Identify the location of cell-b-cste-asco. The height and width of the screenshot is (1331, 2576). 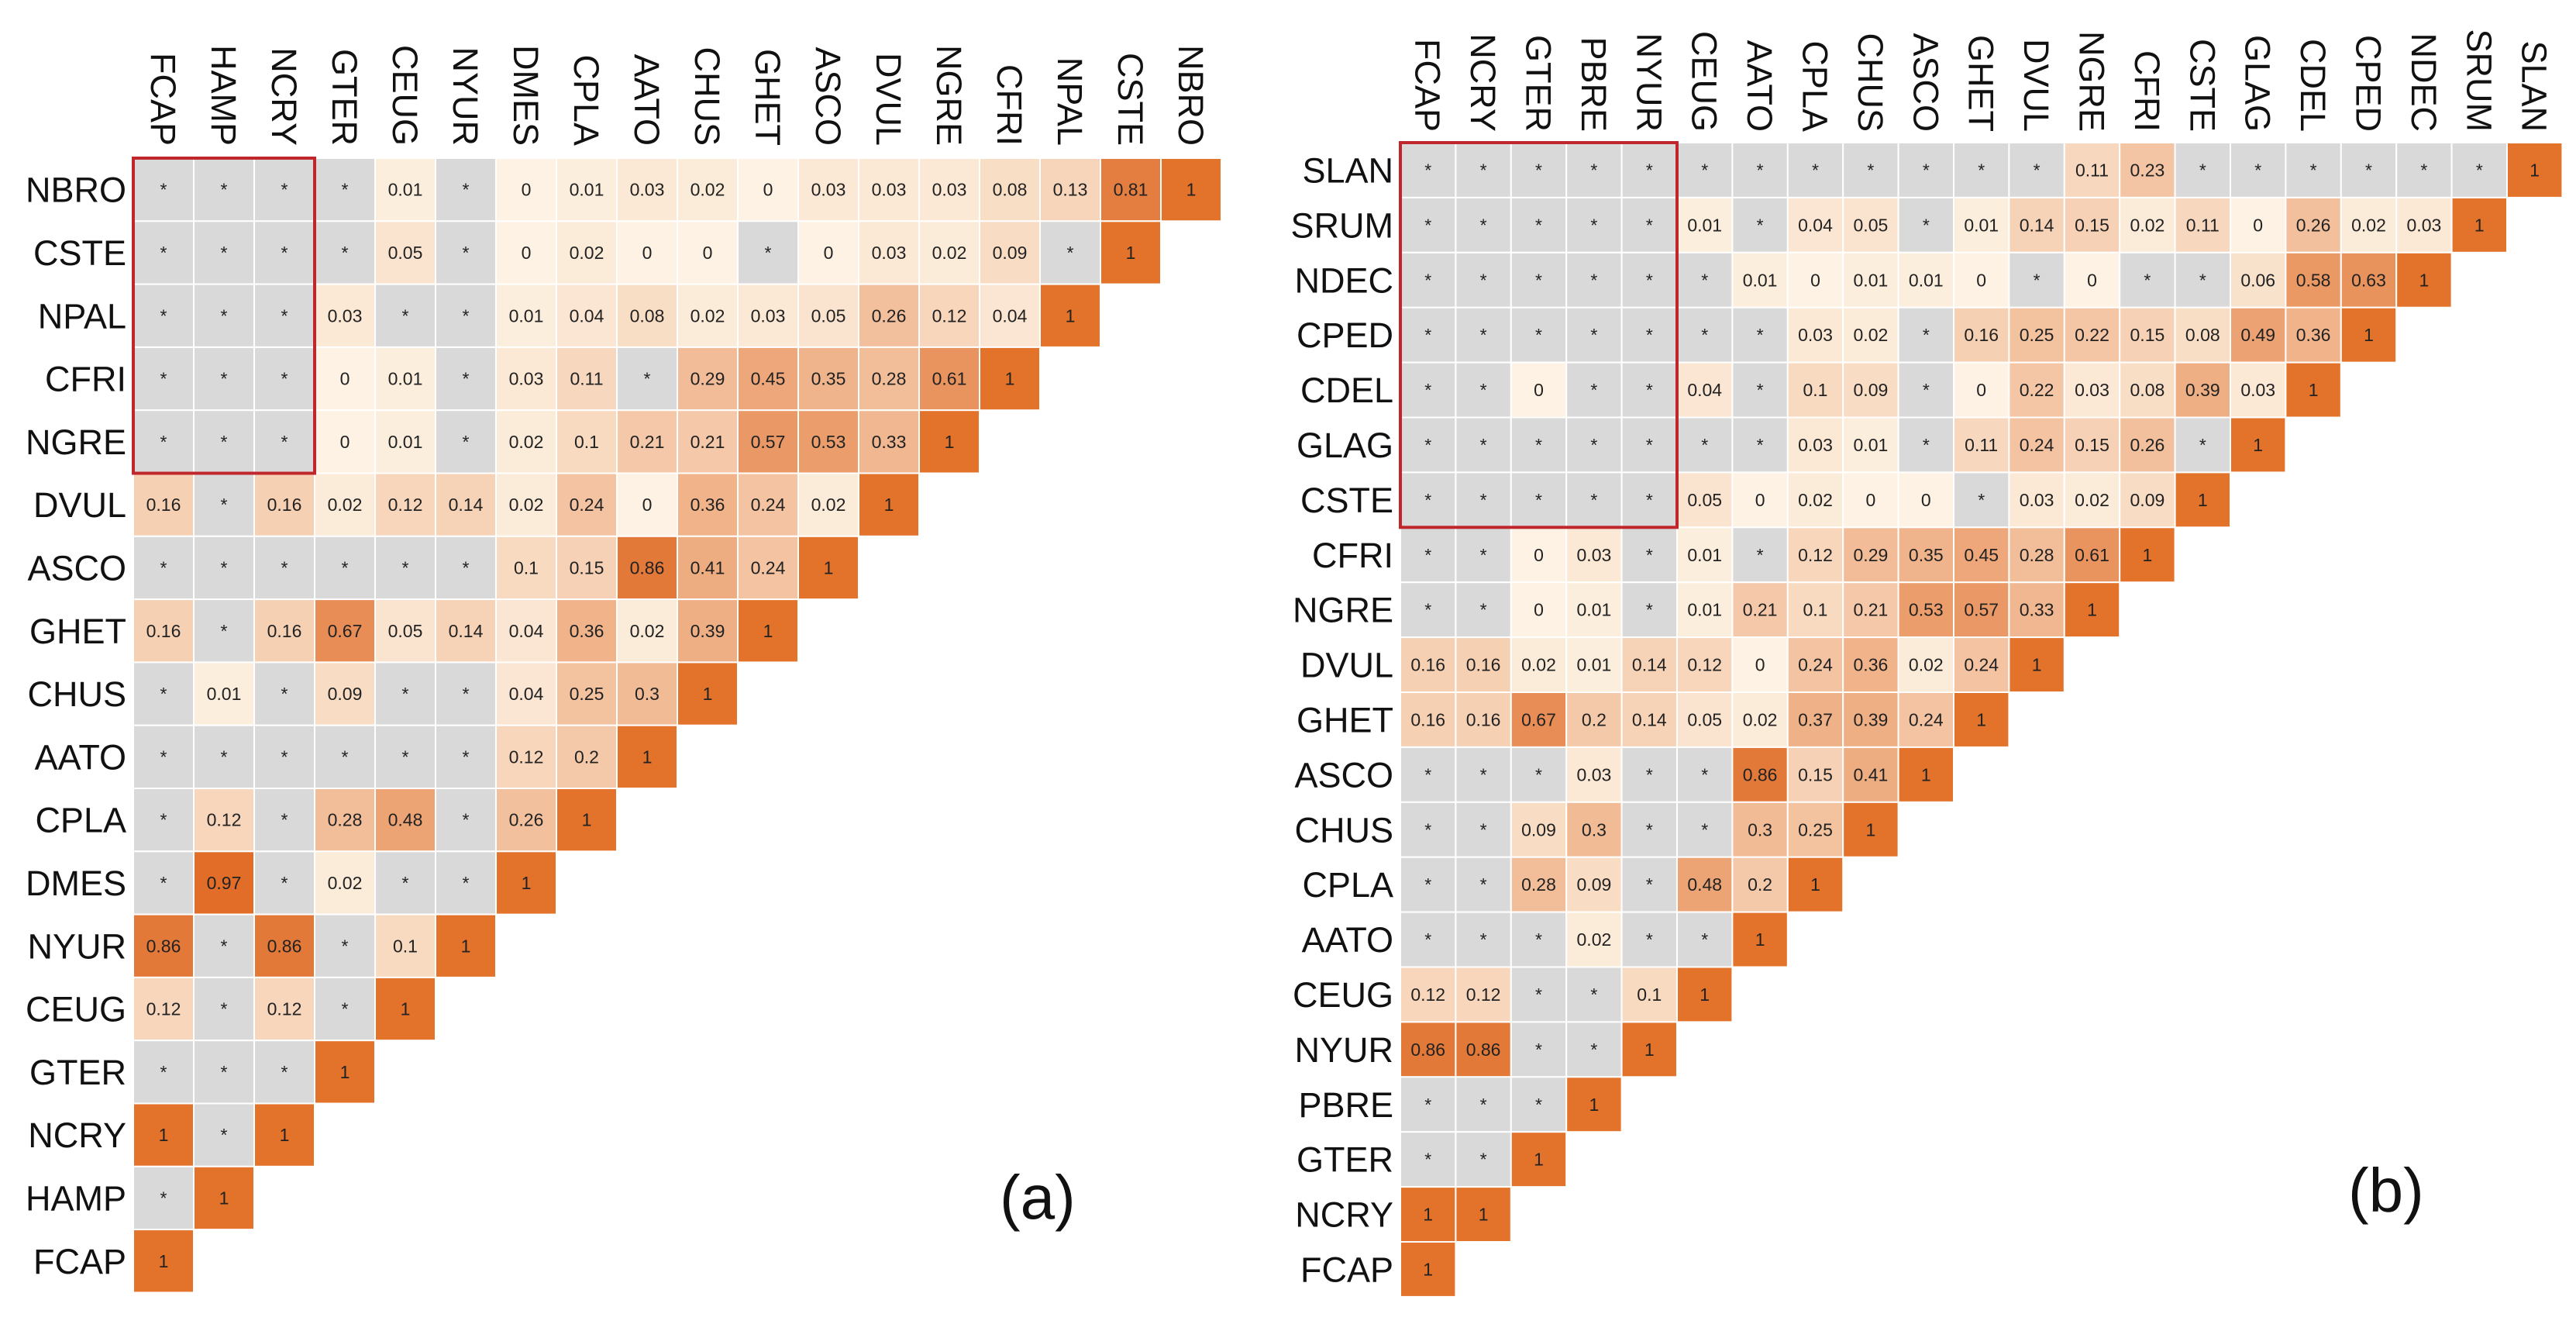
(1926, 500).